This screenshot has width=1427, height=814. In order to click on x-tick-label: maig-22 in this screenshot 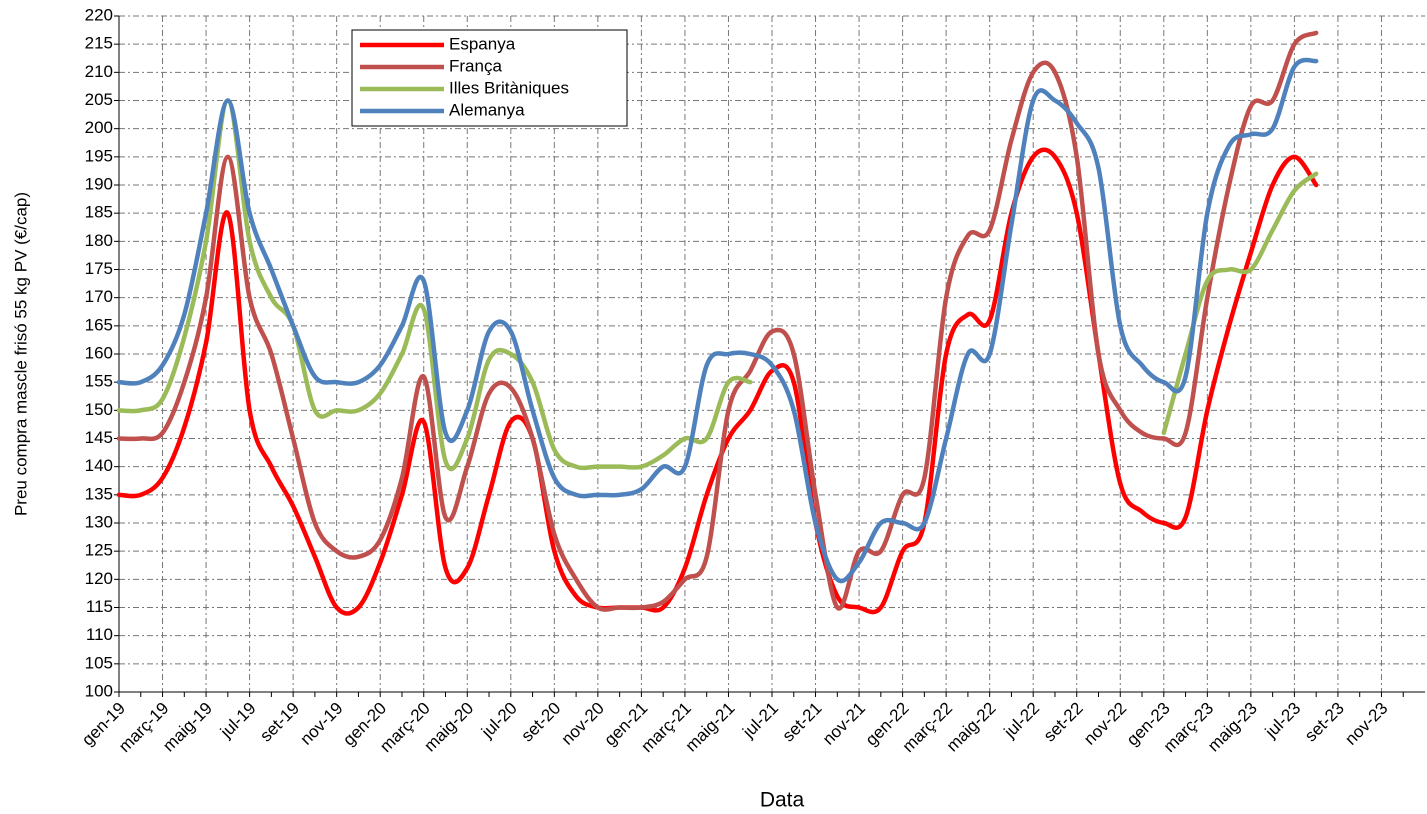, I will do `click(971, 727)`.